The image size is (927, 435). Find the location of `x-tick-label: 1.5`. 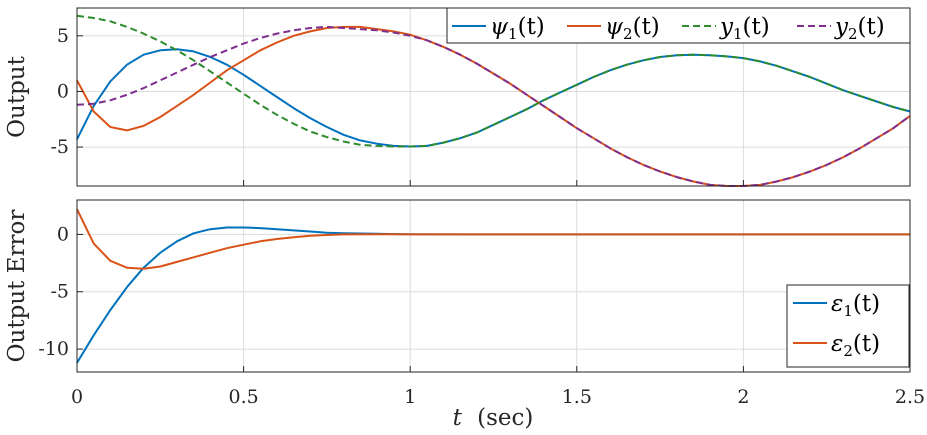

x-tick-label: 1.5 is located at coordinates (577, 397).